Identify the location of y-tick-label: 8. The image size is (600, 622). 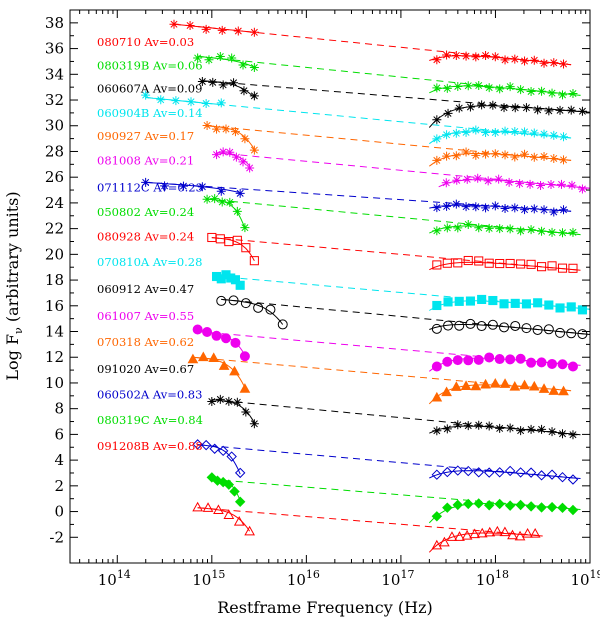
(59, 409).